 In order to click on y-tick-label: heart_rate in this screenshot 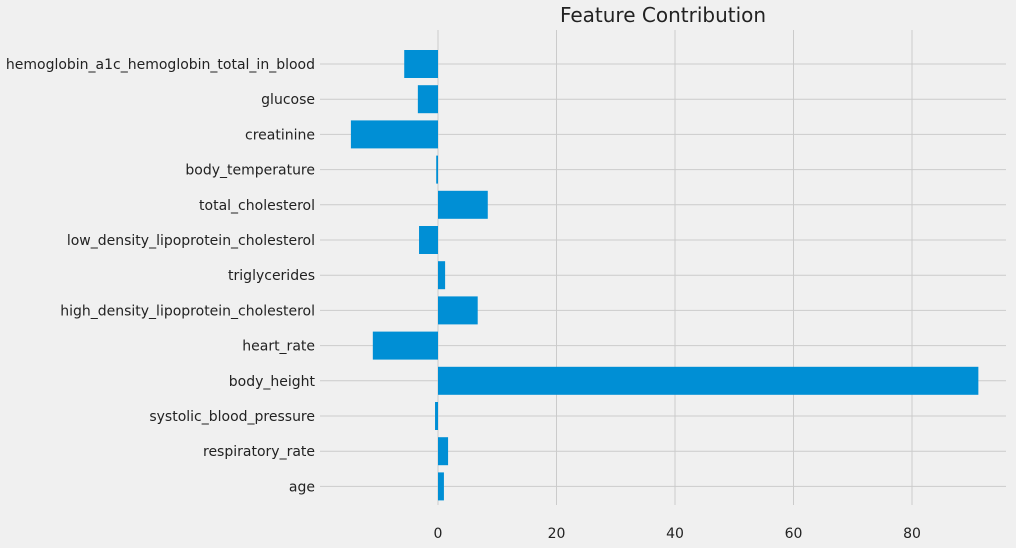, I will do `click(278, 347)`.